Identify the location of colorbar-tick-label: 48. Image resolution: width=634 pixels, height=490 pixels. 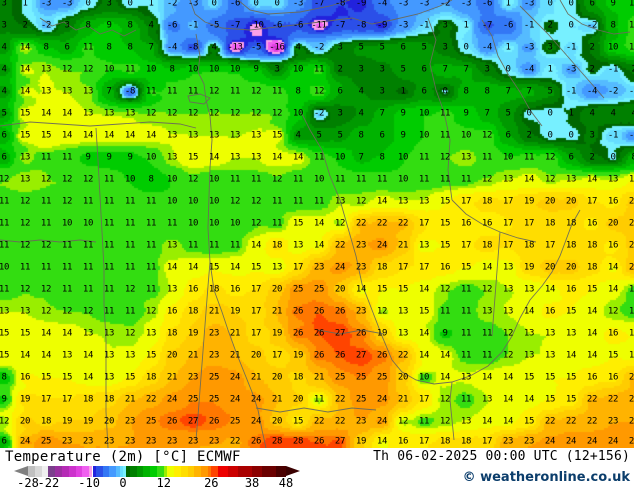
(286, 483).